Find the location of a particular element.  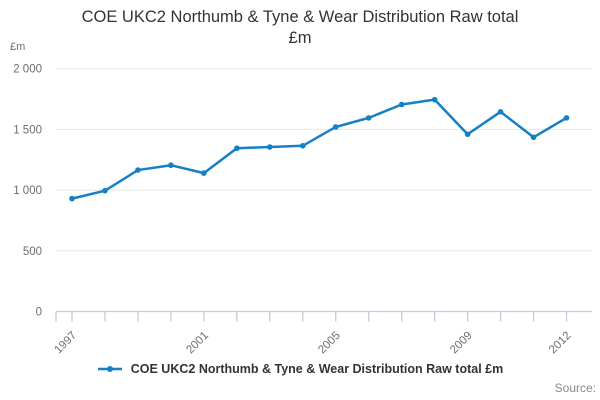

y-axis-tick-label: 0 is located at coordinates (39, 313).